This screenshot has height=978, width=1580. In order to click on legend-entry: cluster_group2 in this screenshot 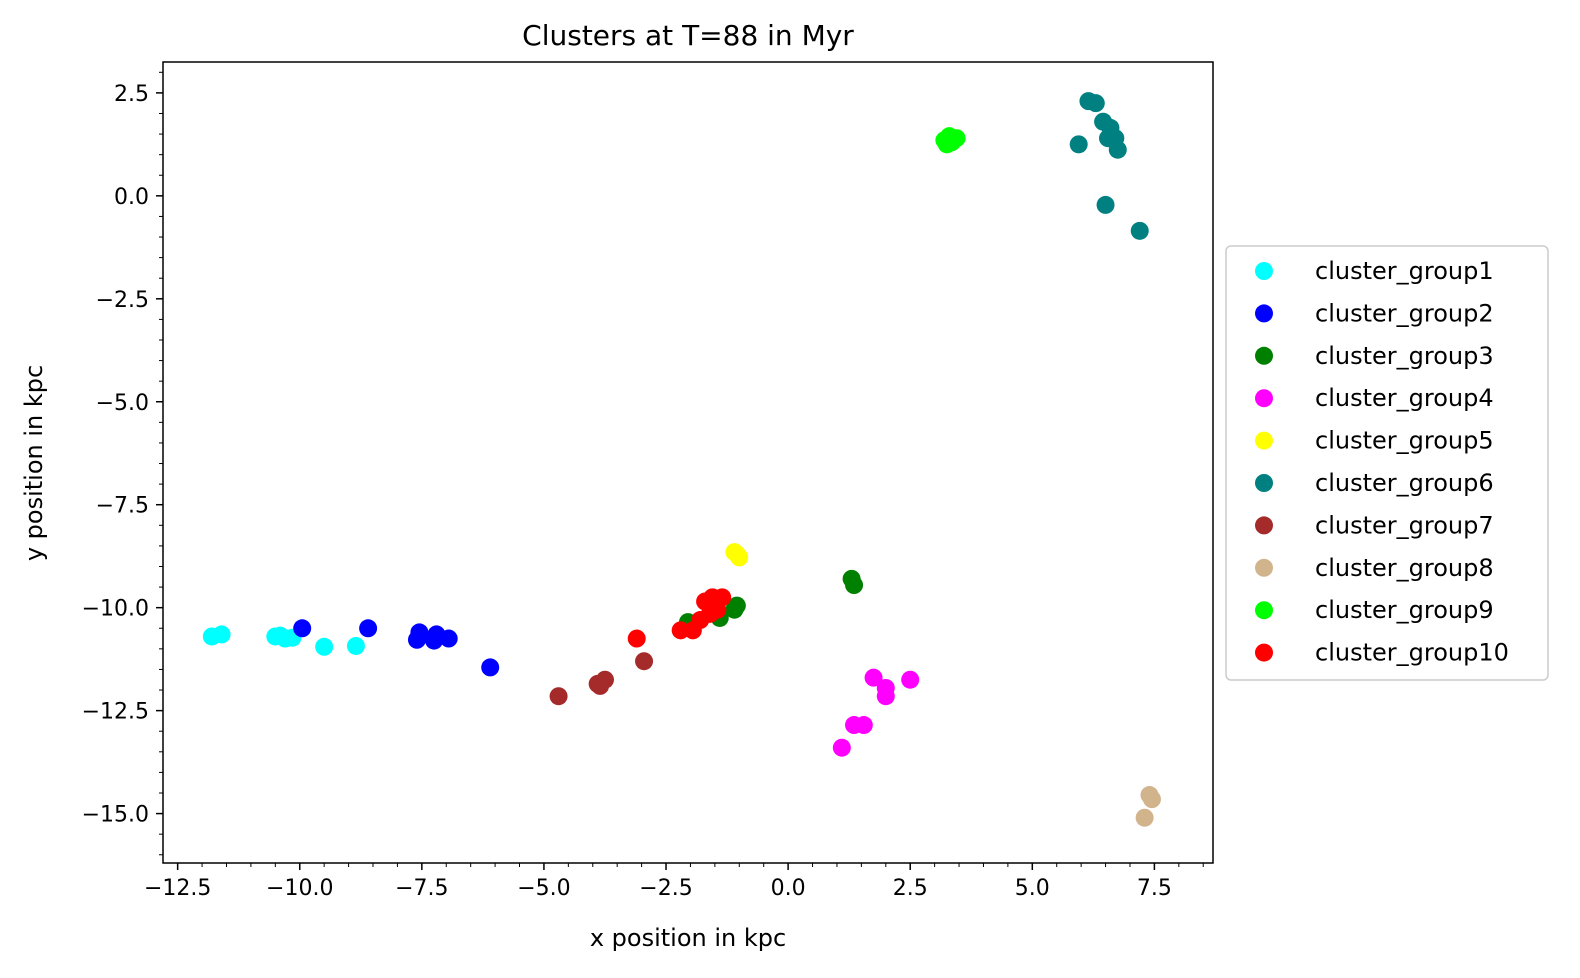, I will do `click(1374, 313)`.